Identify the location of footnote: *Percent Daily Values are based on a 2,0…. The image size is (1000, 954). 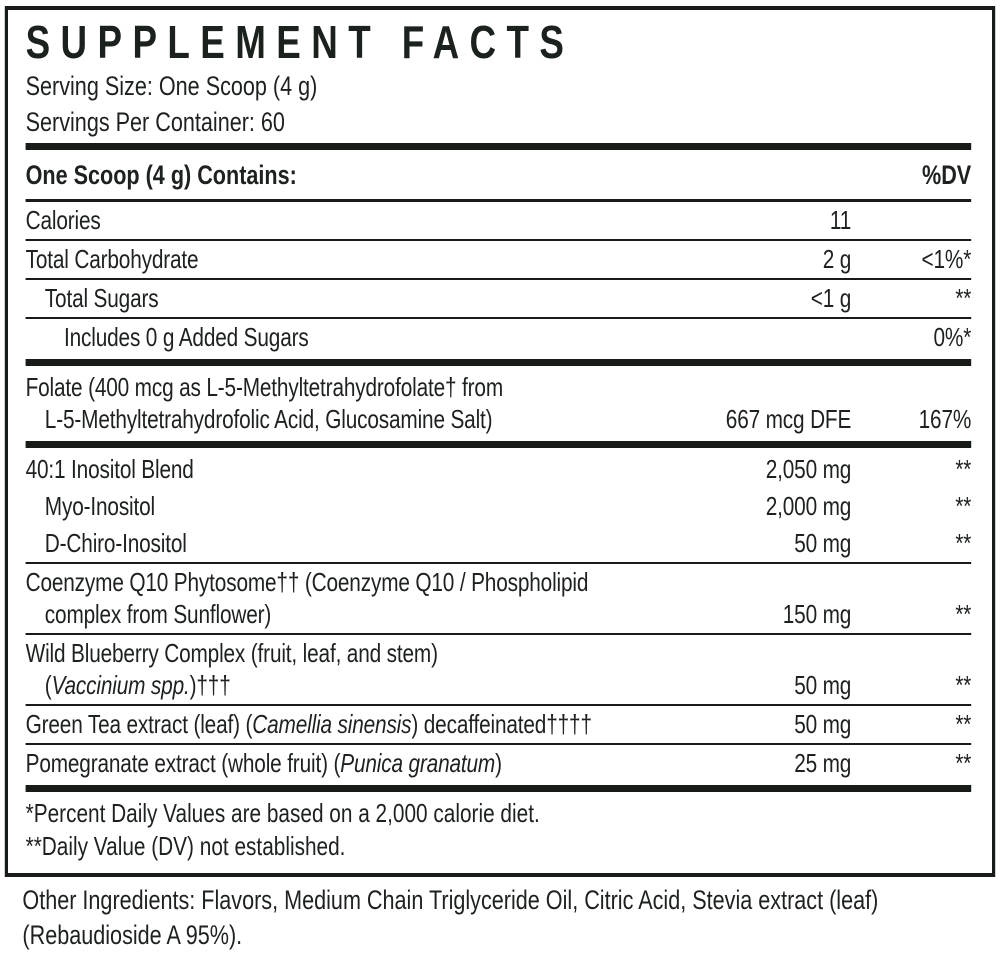
(282, 813).